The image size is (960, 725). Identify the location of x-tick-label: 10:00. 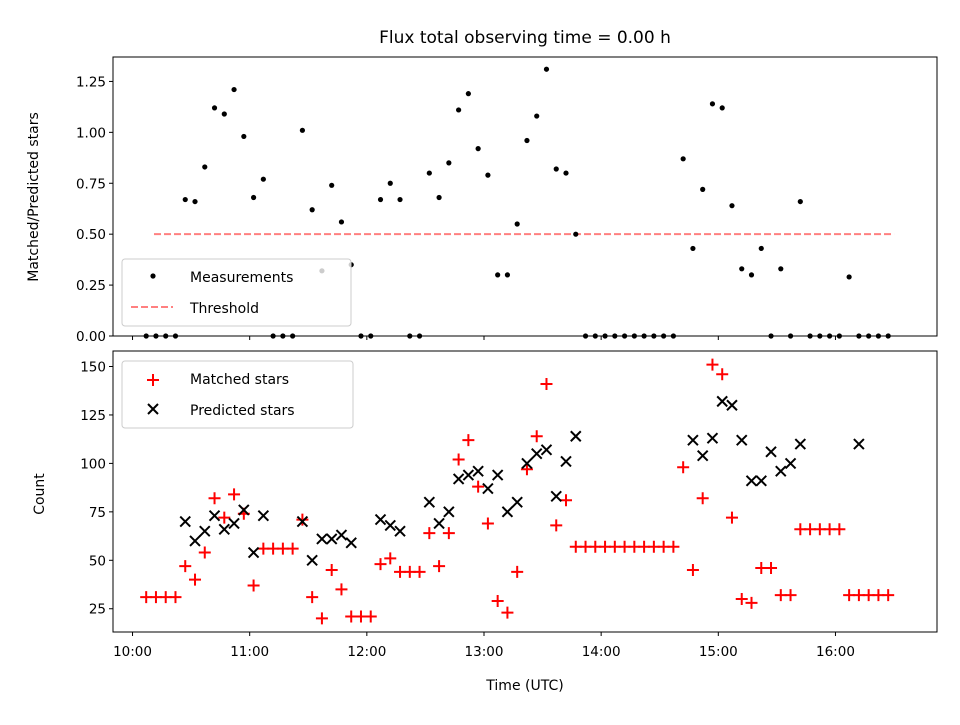
(132, 652).